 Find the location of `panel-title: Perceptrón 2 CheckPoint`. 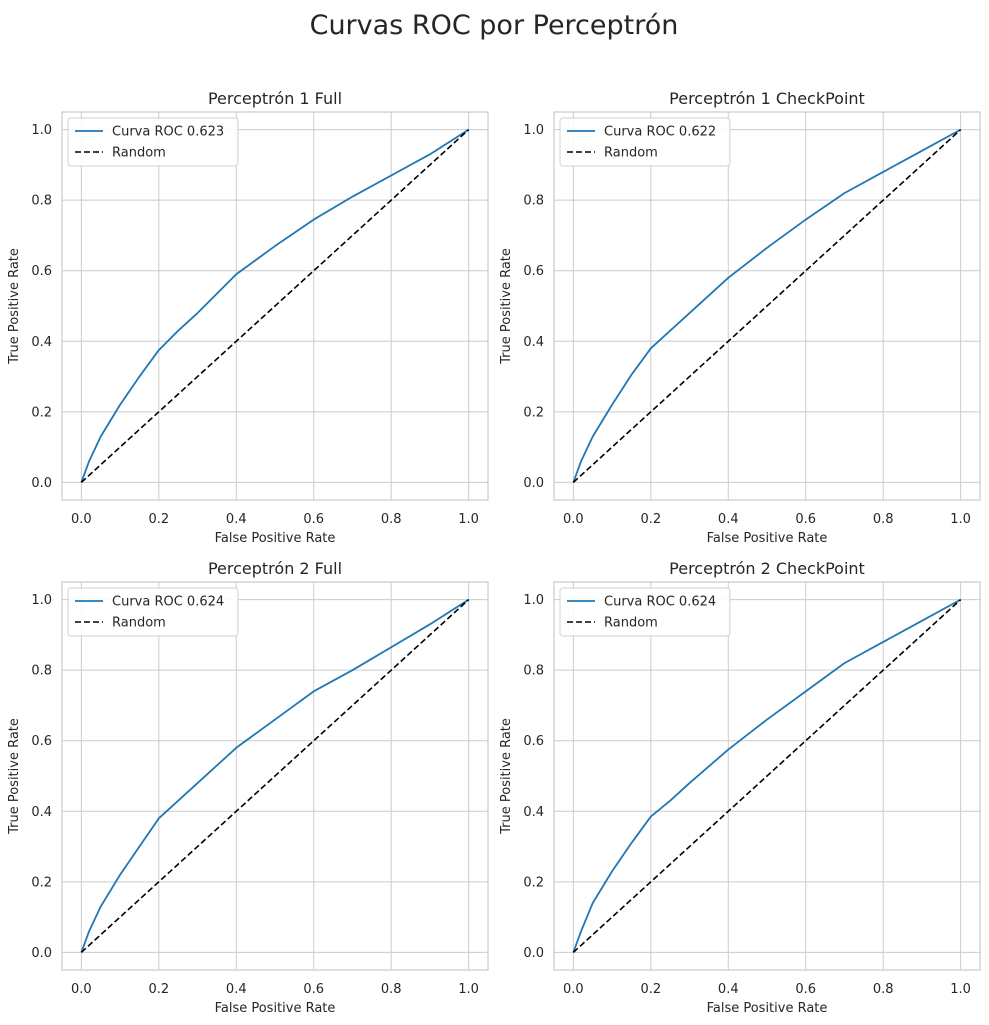

panel-title: Perceptrón 2 CheckPoint is located at coordinates (767, 568).